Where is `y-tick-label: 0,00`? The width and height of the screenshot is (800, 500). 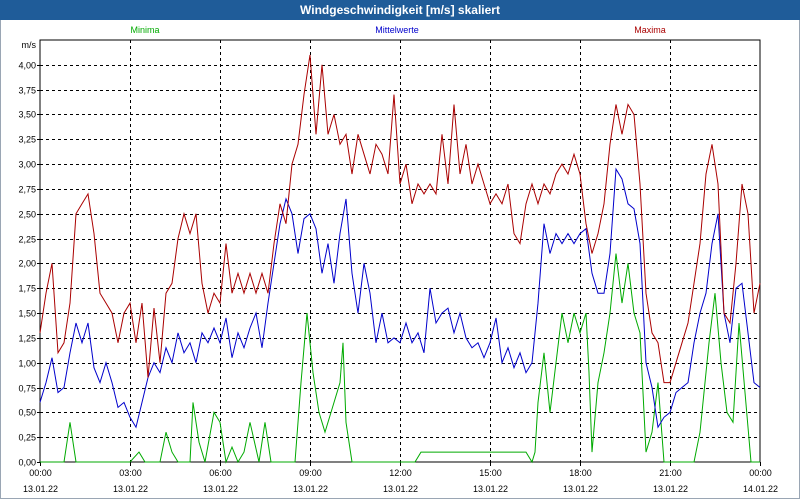
y-tick-label: 0,00 is located at coordinates (27, 463).